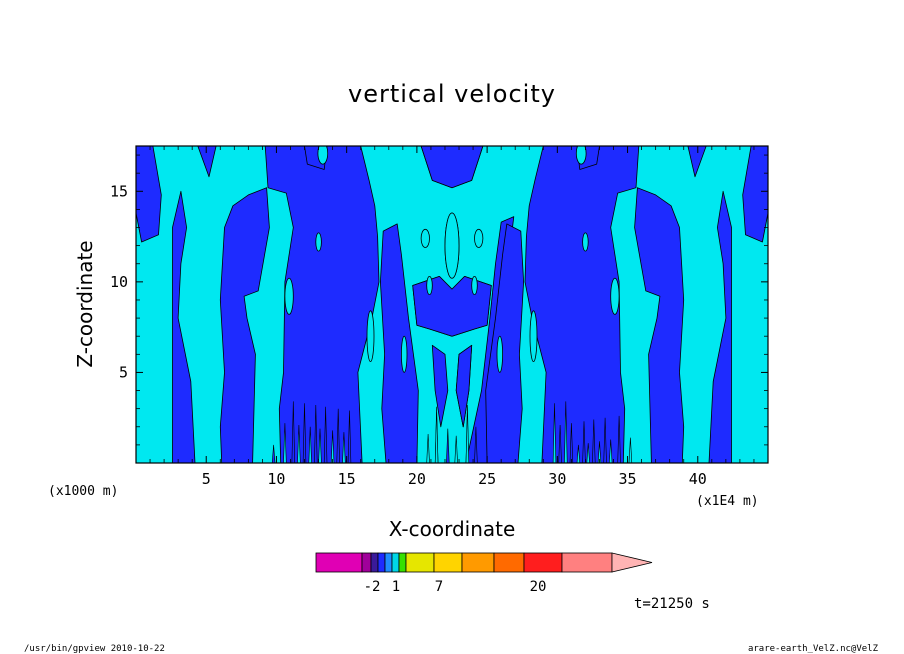 Image resolution: width=904 pixels, height=654 pixels. I want to click on x-tick-label-4: 25, so click(487, 479).